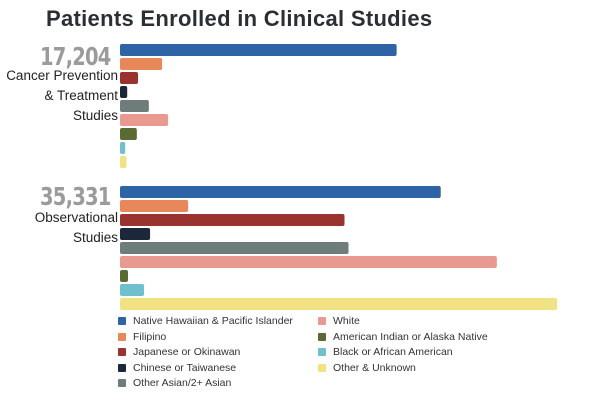 This screenshot has height=400, width=593. Describe the element at coordinates (123, 162) in the screenshot. I see `bar-g0-s8` at that location.